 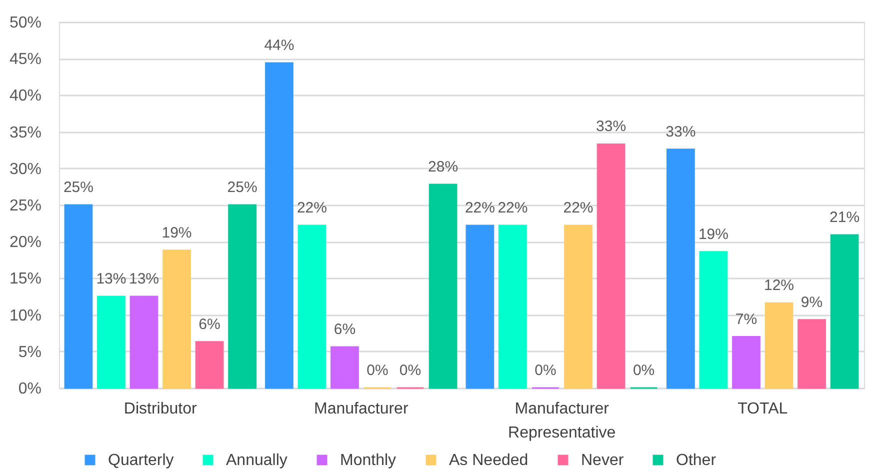 I want to click on y-tick-label: 15%, so click(x=25, y=279).